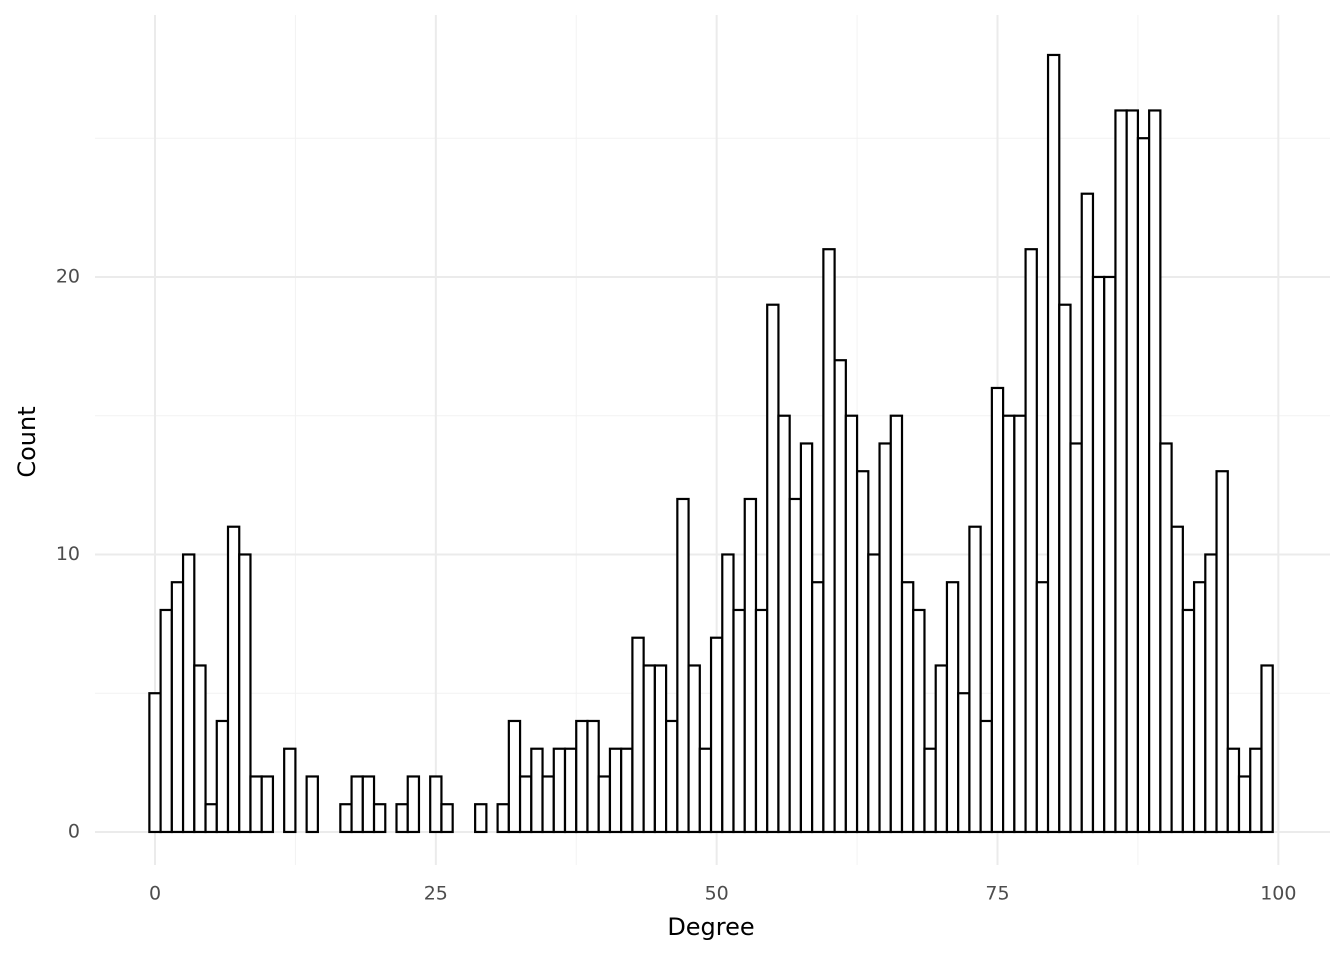  Describe the element at coordinates (68, 276) in the screenshot. I see `y-tick-label: 20` at that location.